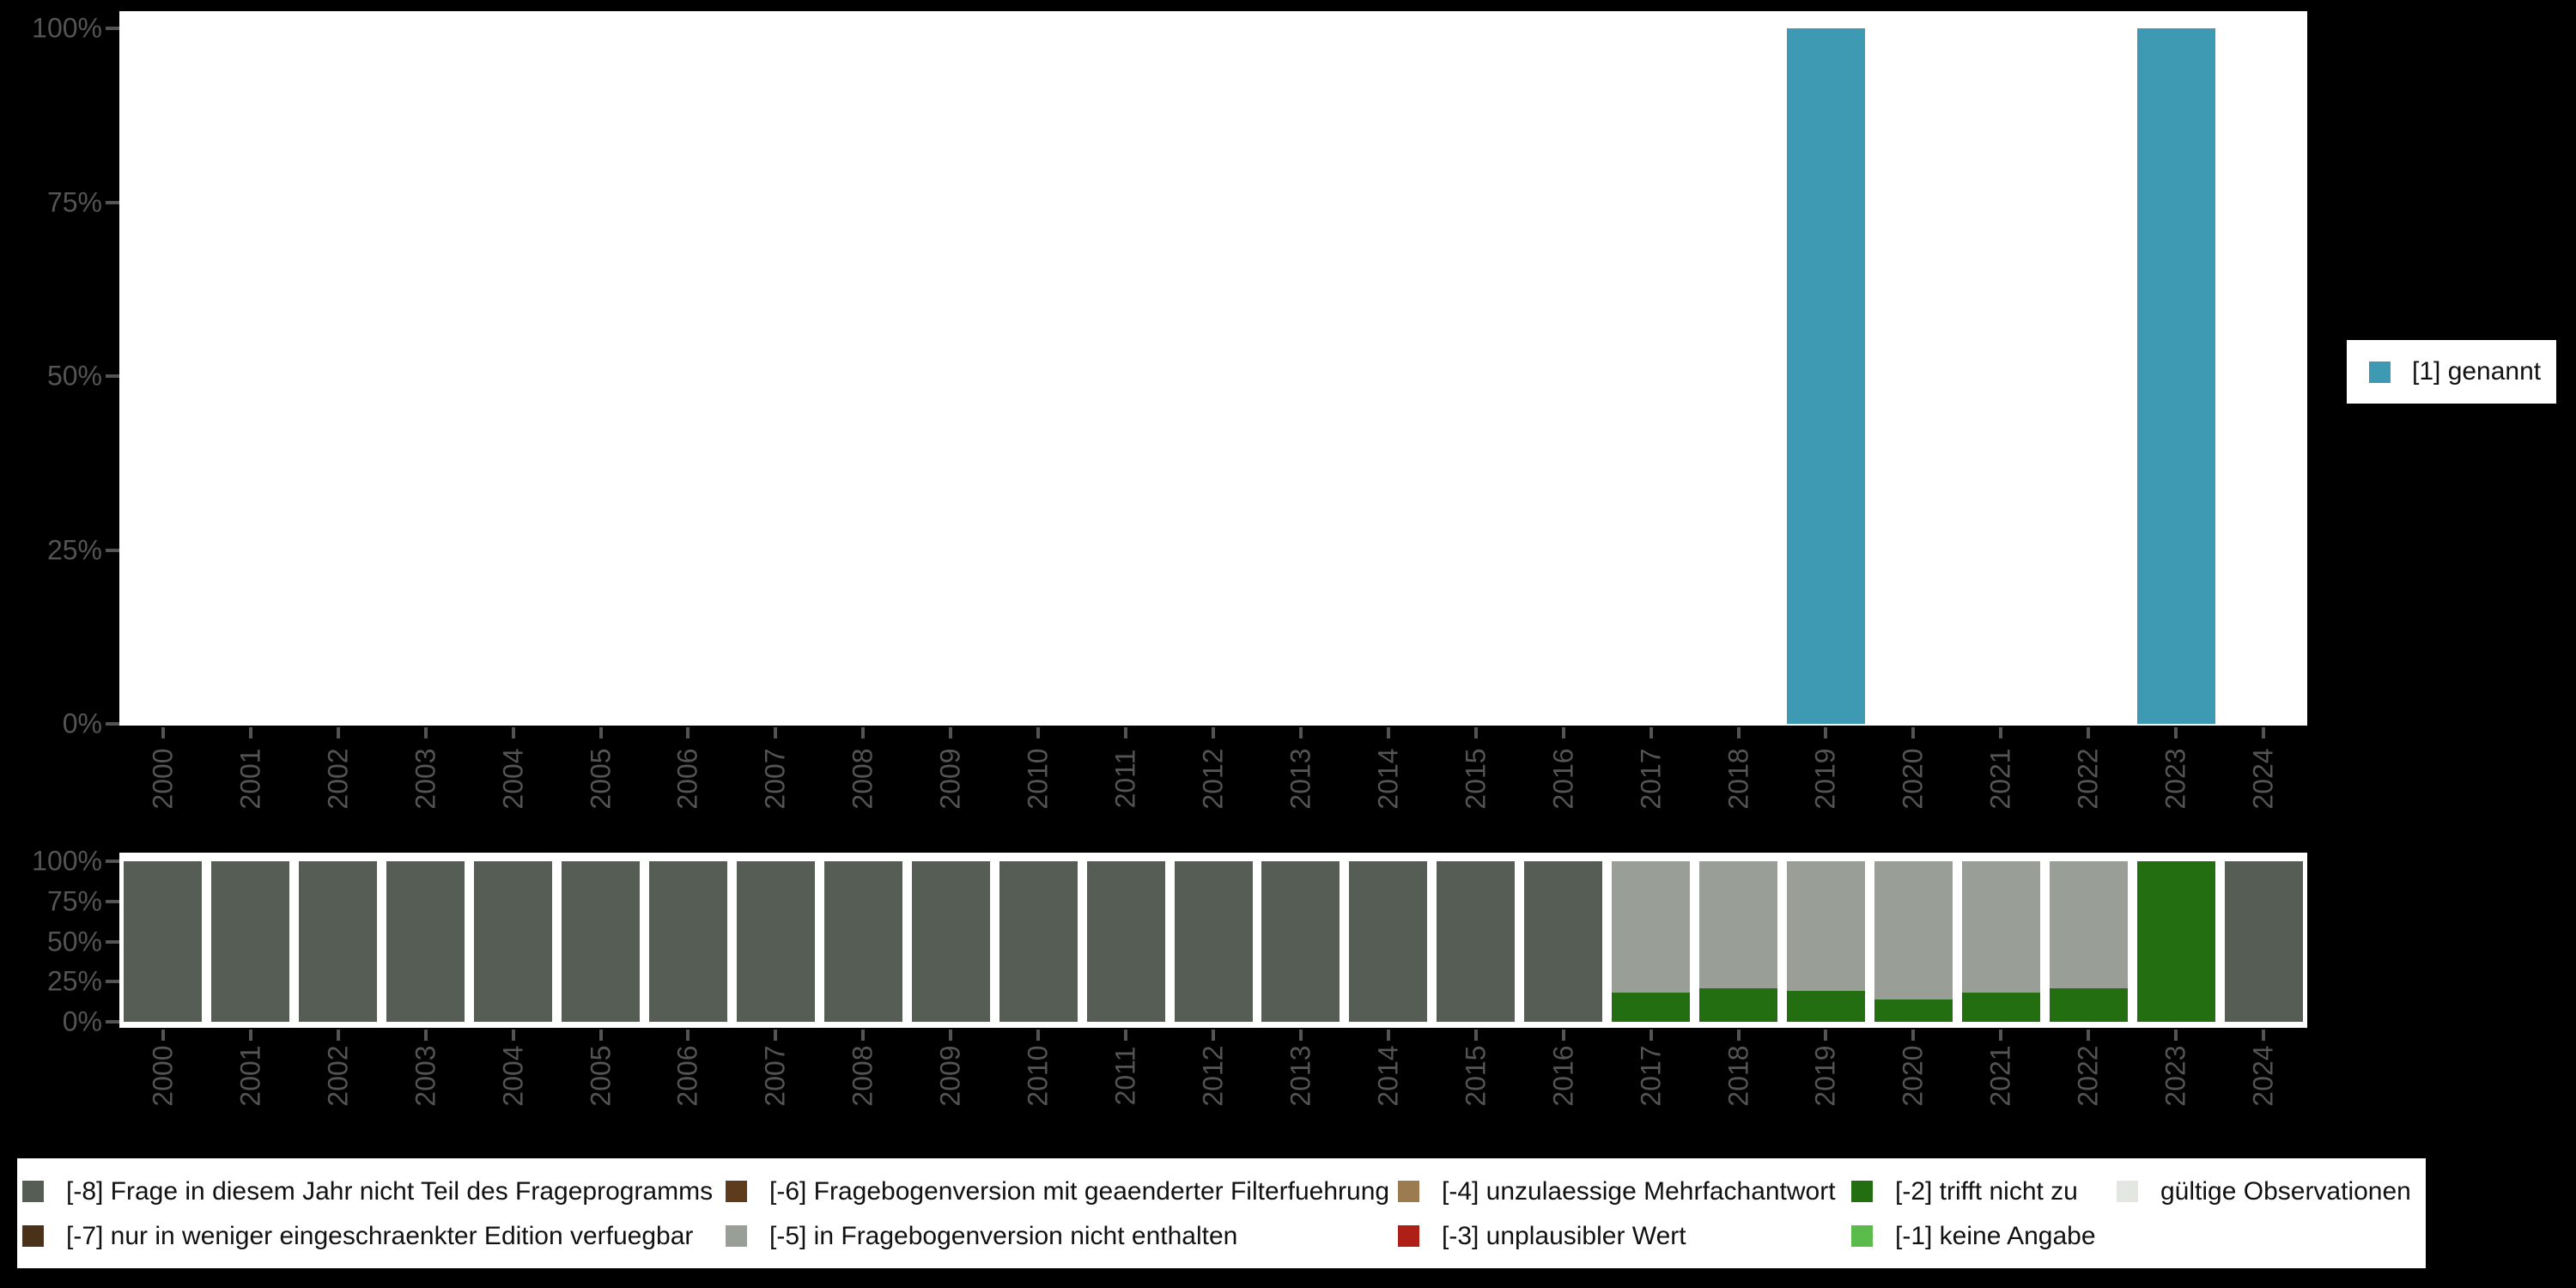  Describe the element at coordinates (164, 941) in the screenshot. I see `bottom-chart-segment-2000-m8` at that location.